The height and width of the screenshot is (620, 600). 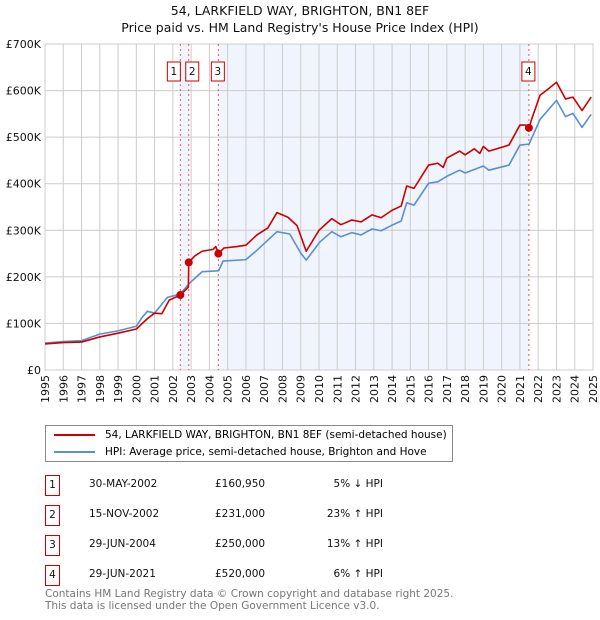 What do you see at coordinates (184, 207) in the screenshot?
I see `shaded-period` at bounding box center [184, 207].